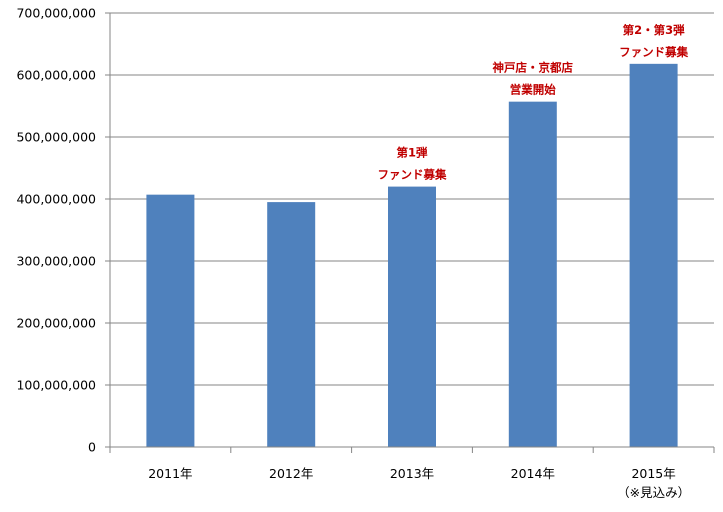  Describe the element at coordinates (653, 492) in the screenshot. I see `x-tick-label: （※見込み）` at that location.